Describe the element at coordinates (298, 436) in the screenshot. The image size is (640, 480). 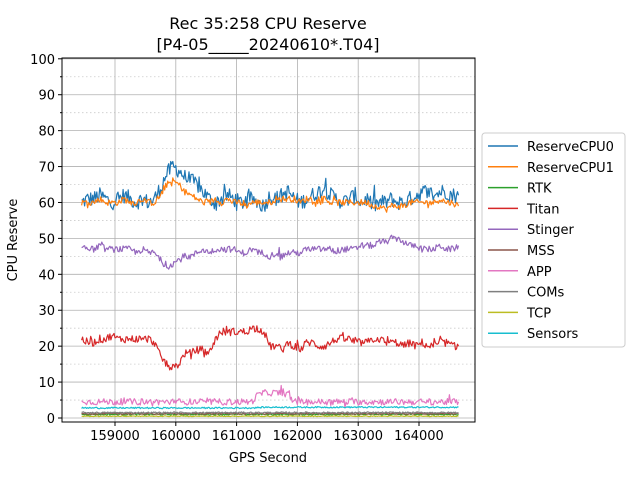
I see `x-tick-label: 162000` at that location.